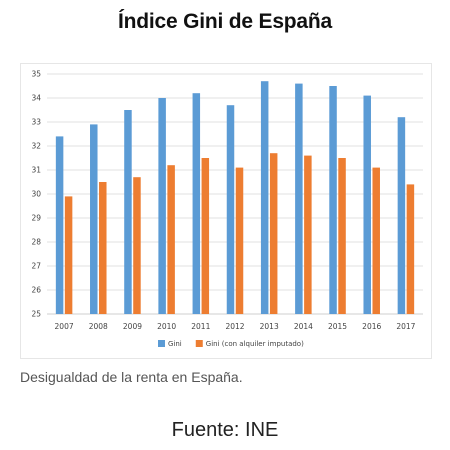 The image size is (450, 450). Describe the element at coordinates (303, 326) in the screenshot. I see `x-tick-label-2014: 2014` at that location.